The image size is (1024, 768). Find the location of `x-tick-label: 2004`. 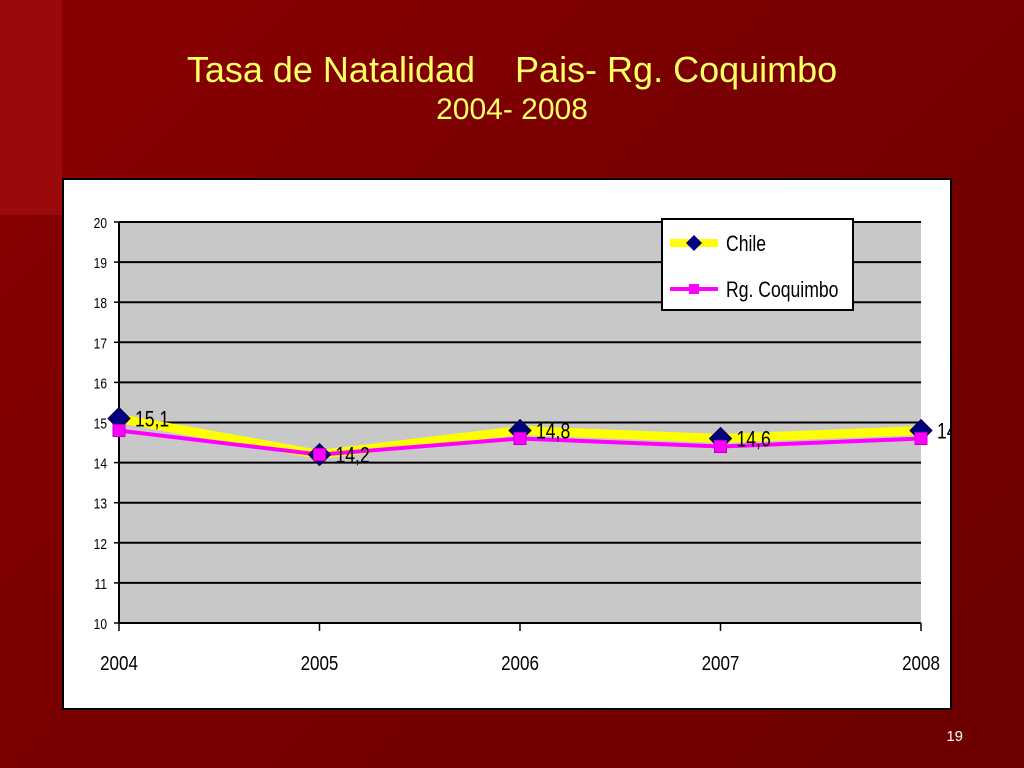

x-tick-label: 2004 is located at coordinates (119, 663).